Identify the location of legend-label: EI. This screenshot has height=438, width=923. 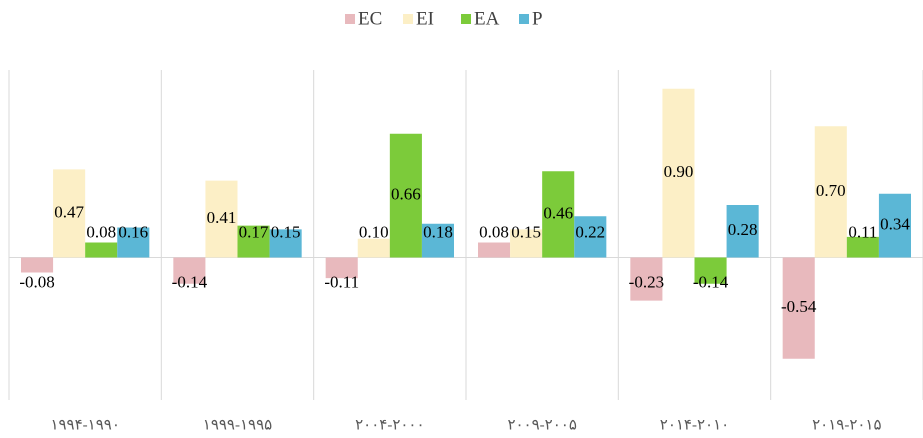
(425, 18).